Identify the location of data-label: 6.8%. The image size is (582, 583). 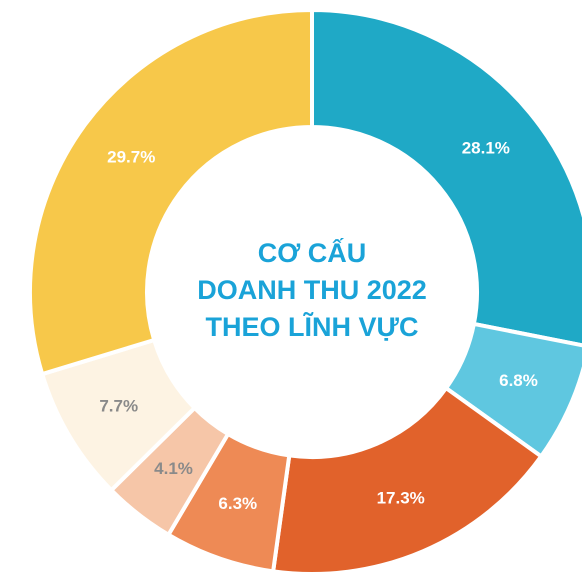
(518, 380).